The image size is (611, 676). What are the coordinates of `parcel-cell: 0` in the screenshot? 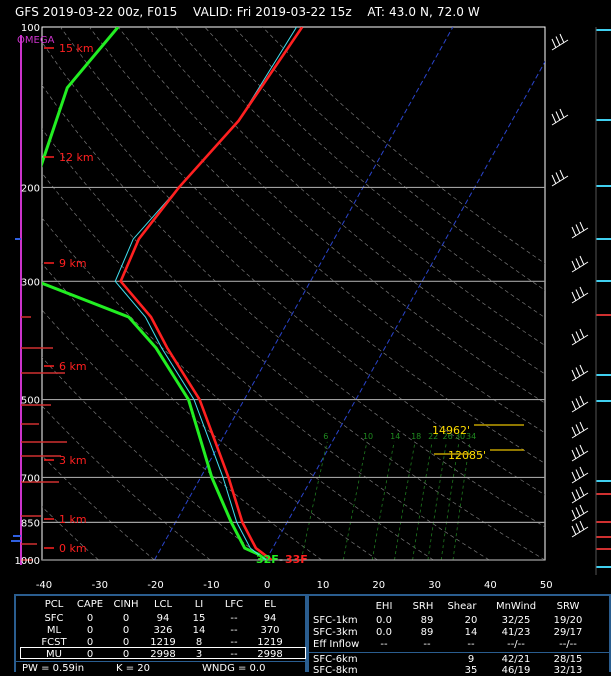 It's located at (126, 630).